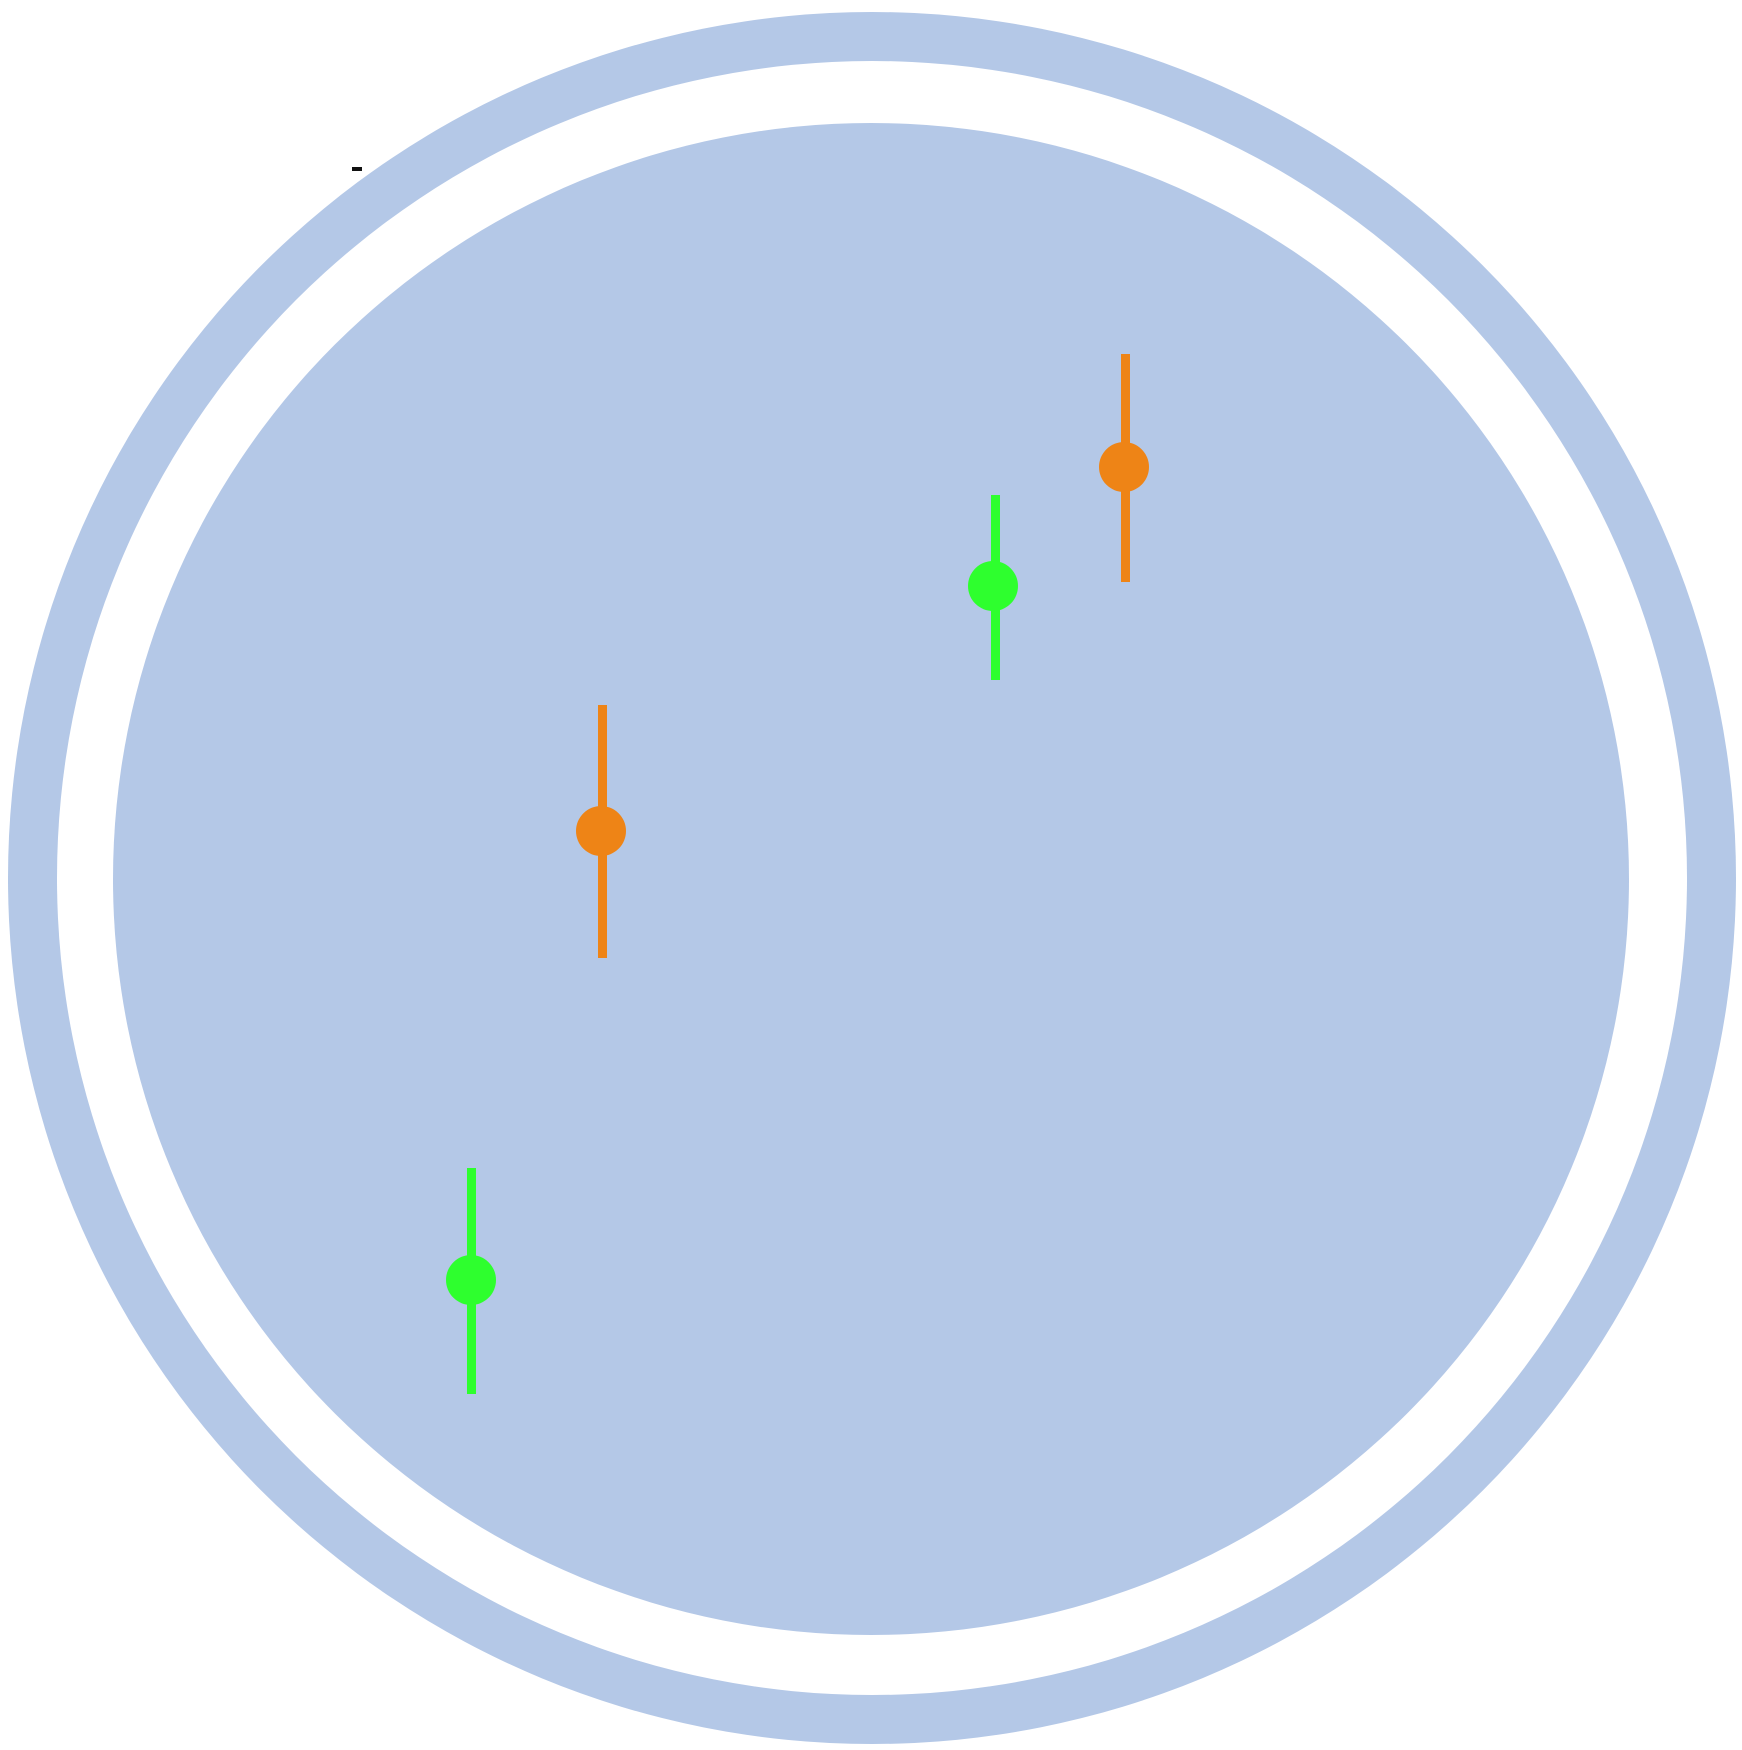 The height and width of the screenshot is (1750, 1742). What do you see at coordinates (357, 169) in the screenshot?
I see `dash-mark` at bounding box center [357, 169].